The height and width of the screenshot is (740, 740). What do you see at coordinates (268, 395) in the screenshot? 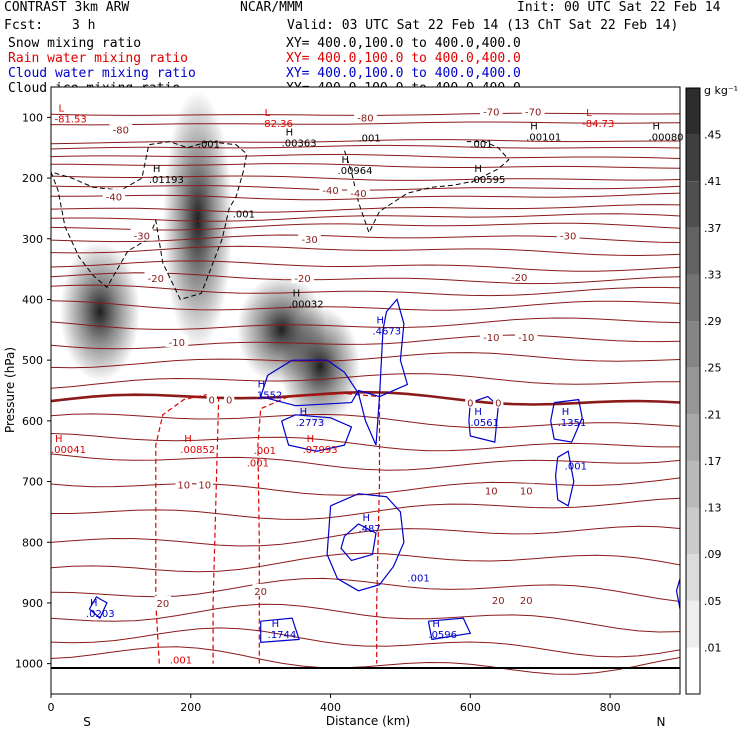
I see `extremum-value: .1552` at bounding box center [268, 395].